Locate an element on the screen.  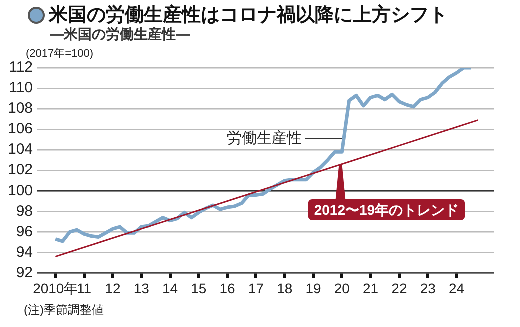
x-tick-label: 11 is located at coordinates (84, 288).